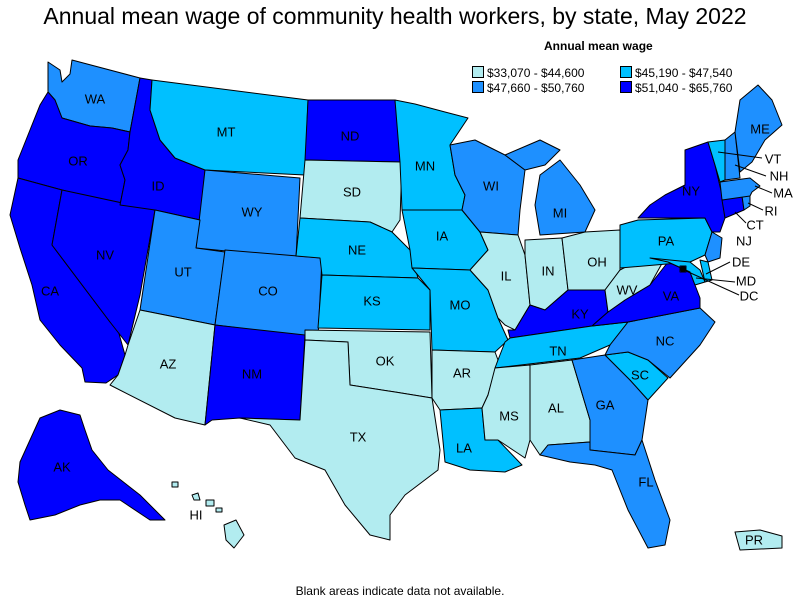  Describe the element at coordinates (677, 271) in the screenshot. I see `state-md` at that location.